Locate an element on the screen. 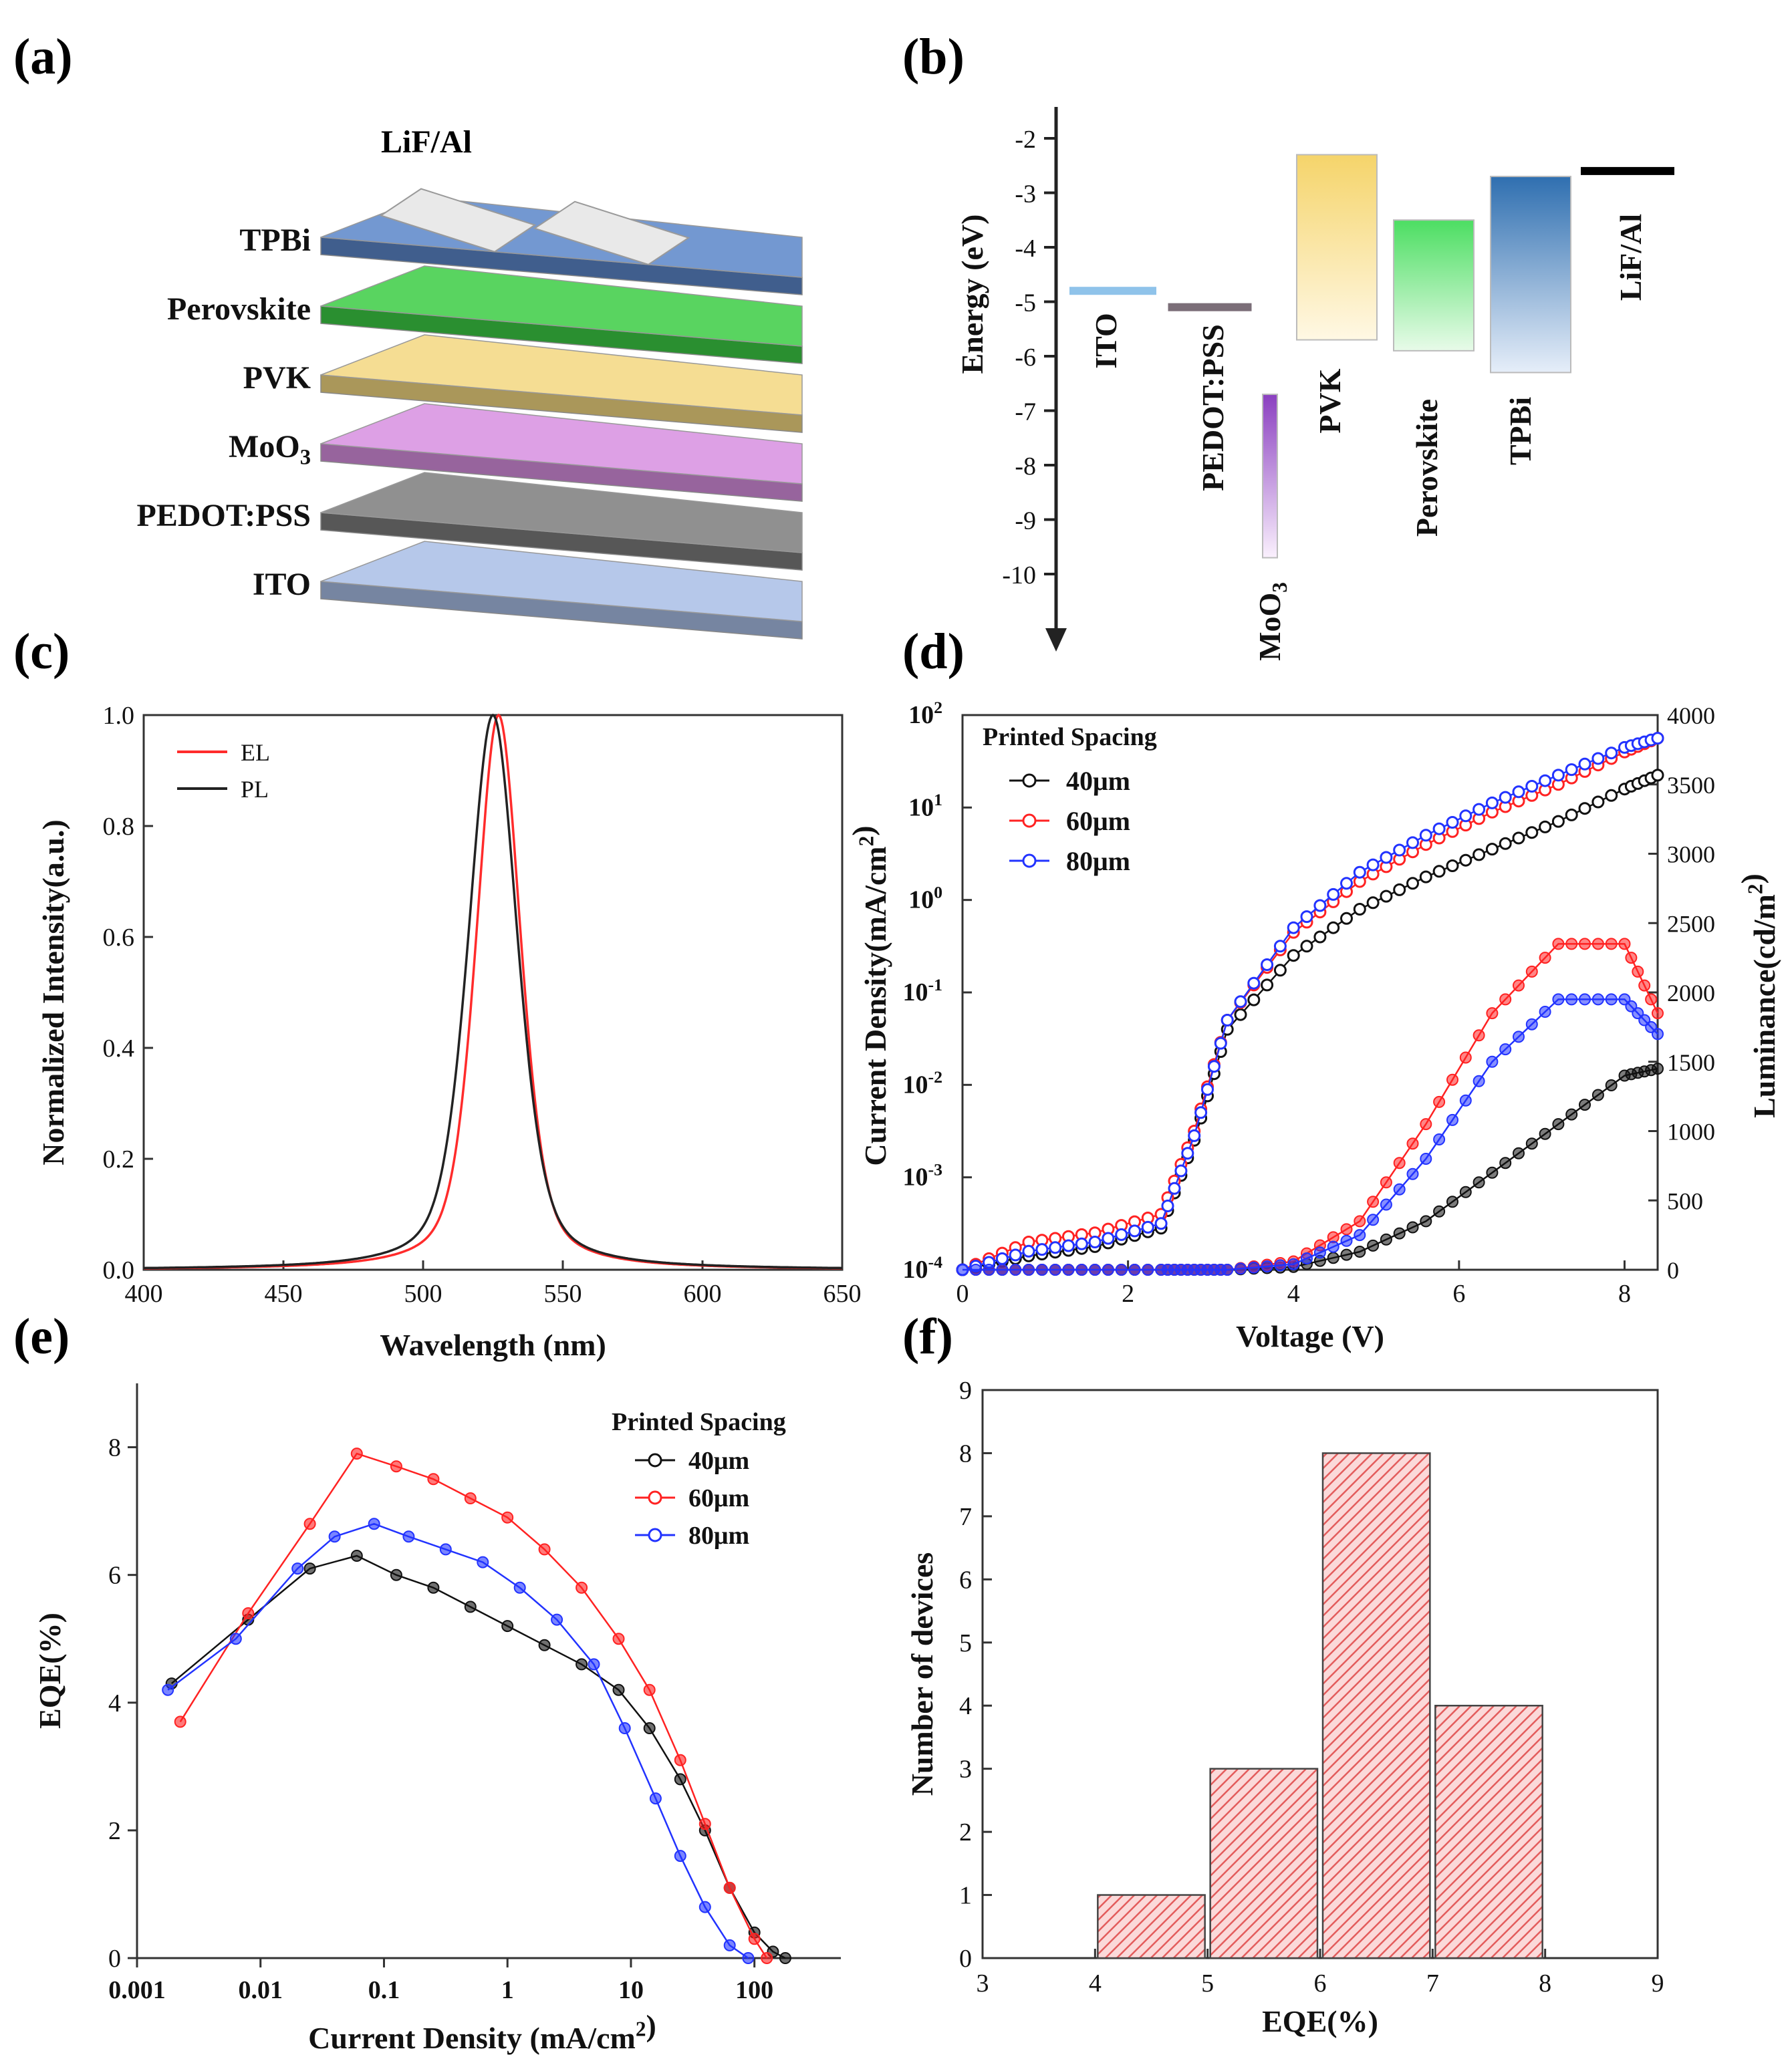 Image resolution: width=1792 pixels, height=2057 pixels. plot-d-ytick-right-label: 1500 is located at coordinates (1691, 1062).